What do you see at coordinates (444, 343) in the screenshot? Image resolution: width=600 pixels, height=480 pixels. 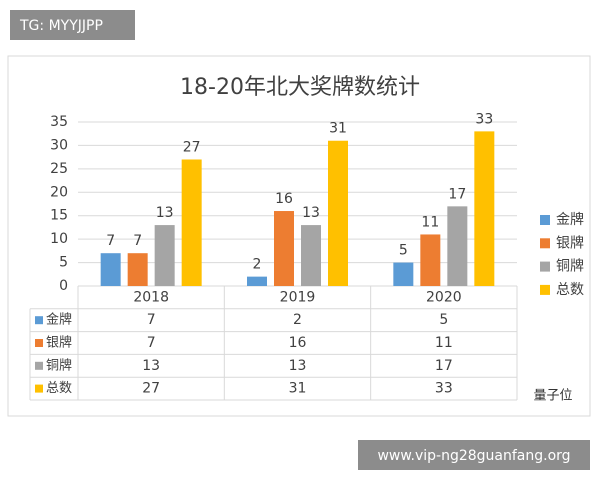 I see `table-cell: 11` at bounding box center [444, 343].